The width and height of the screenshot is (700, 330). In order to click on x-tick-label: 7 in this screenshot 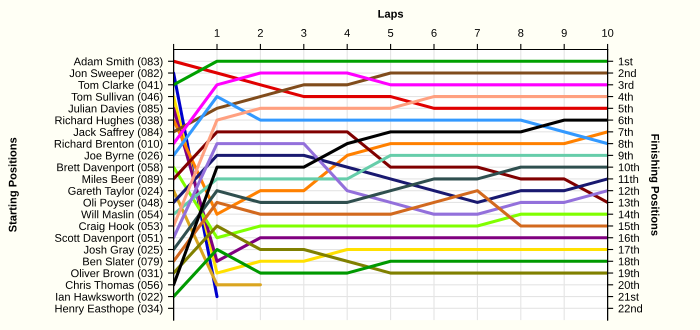, I will do `click(477, 33)`.